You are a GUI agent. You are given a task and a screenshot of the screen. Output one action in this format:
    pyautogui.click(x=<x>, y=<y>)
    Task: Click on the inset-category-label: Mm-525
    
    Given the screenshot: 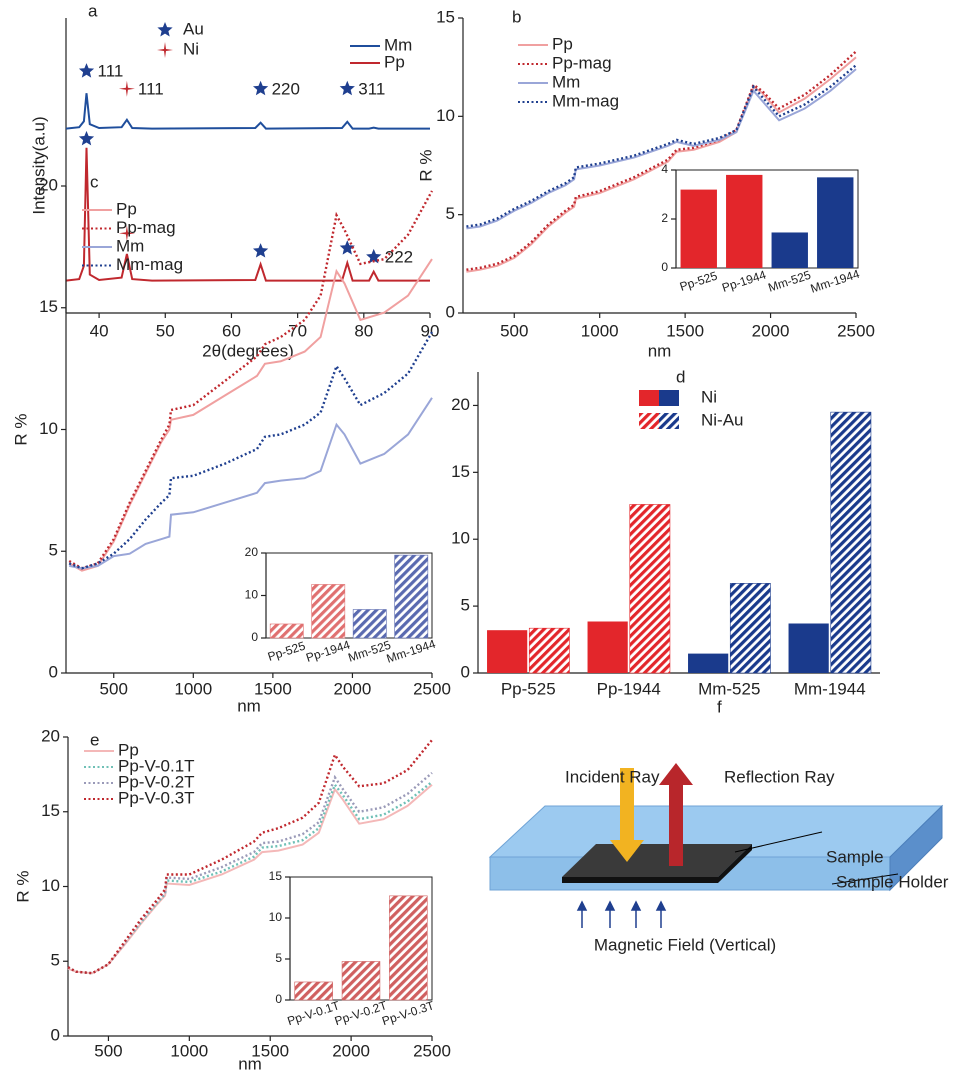 What is the action you would take?
    pyautogui.click(x=789, y=281)
    